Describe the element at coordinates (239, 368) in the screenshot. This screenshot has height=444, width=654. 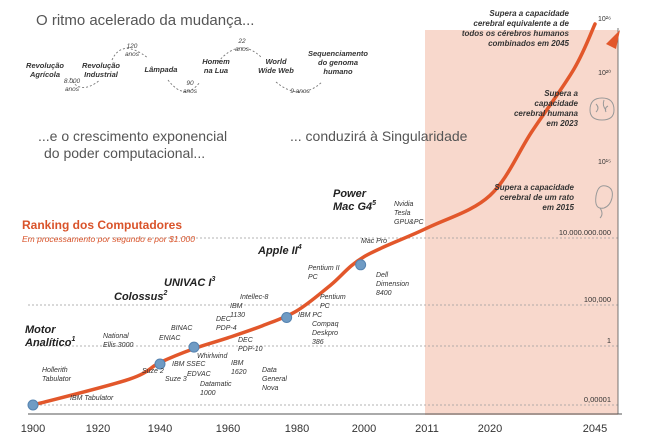
I see `machine-ibm1620: IBM 1620` at that location.